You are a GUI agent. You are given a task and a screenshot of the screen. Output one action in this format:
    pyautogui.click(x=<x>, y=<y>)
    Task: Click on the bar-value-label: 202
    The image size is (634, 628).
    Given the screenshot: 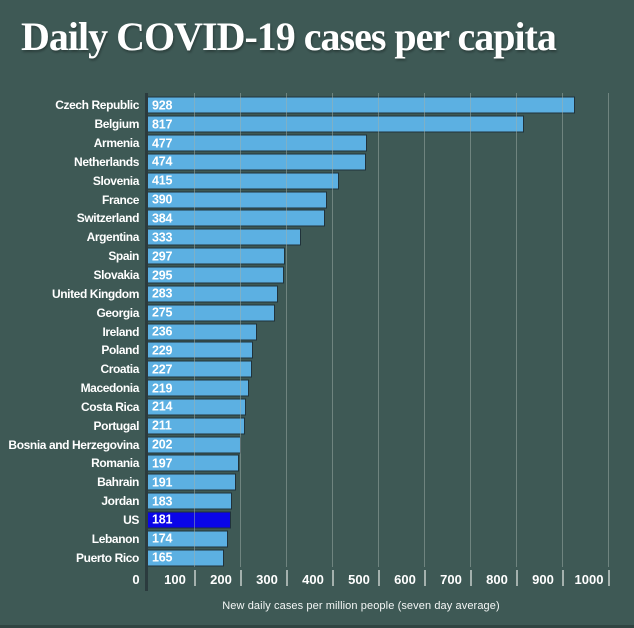 What is the action you would take?
    pyautogui.click(x=162, y=444)
    